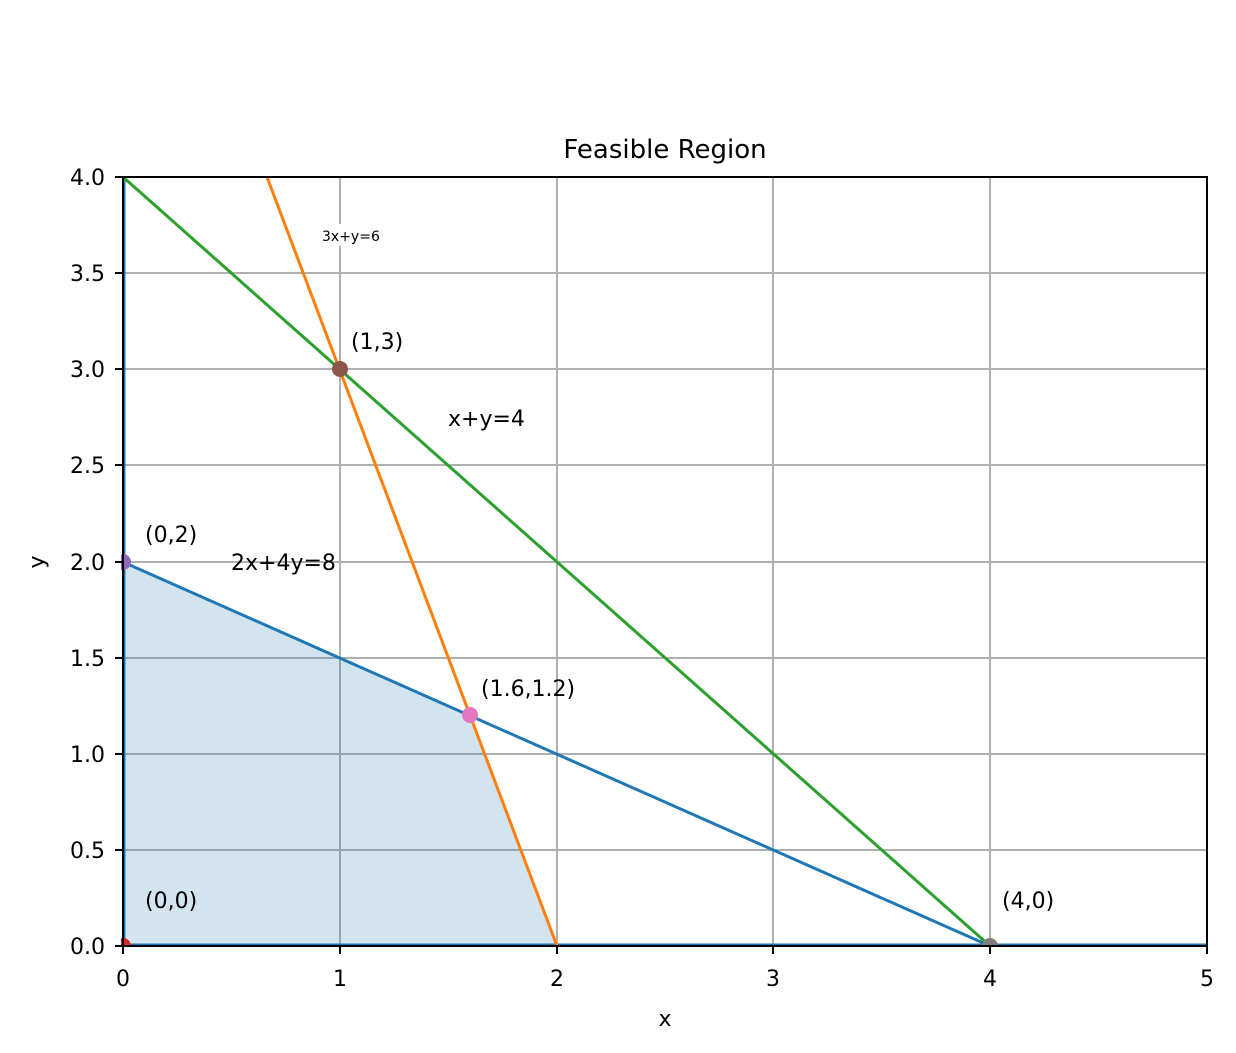 This screenshot has height=1053, width=1236. Describe the element at coordinates (351, 237) in the screenshot. I see `line-annotation: 3x+y=6` at that location.